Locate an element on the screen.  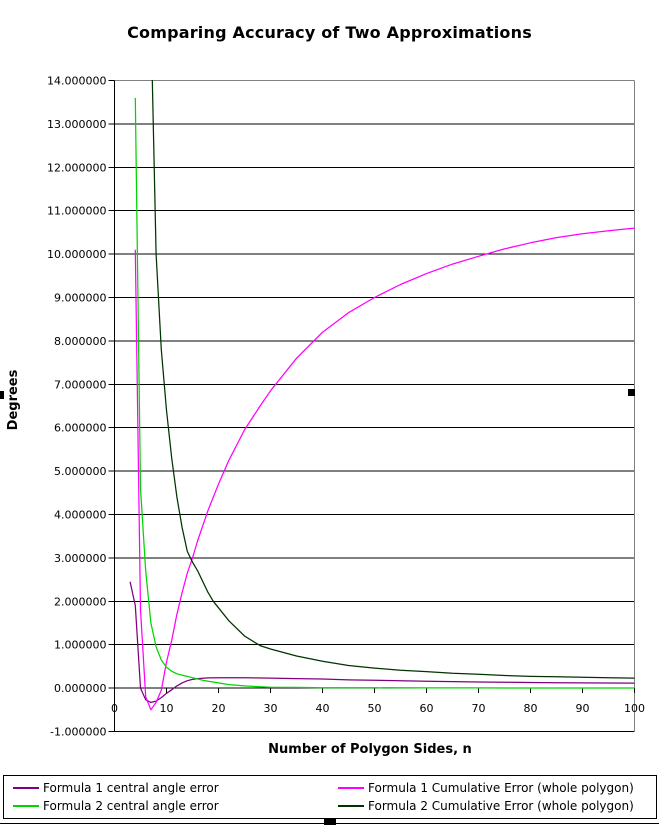
x-tick-label: 100 is located at coordinates (634, 708).